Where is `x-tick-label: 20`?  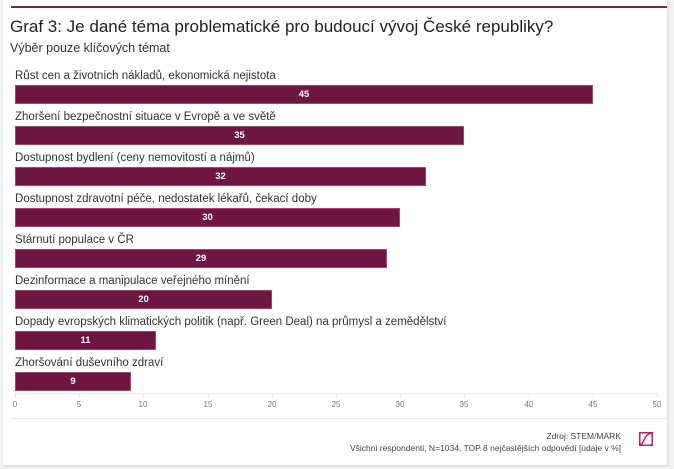
x-tick-label: 20 is located at coordinates (272, 404).